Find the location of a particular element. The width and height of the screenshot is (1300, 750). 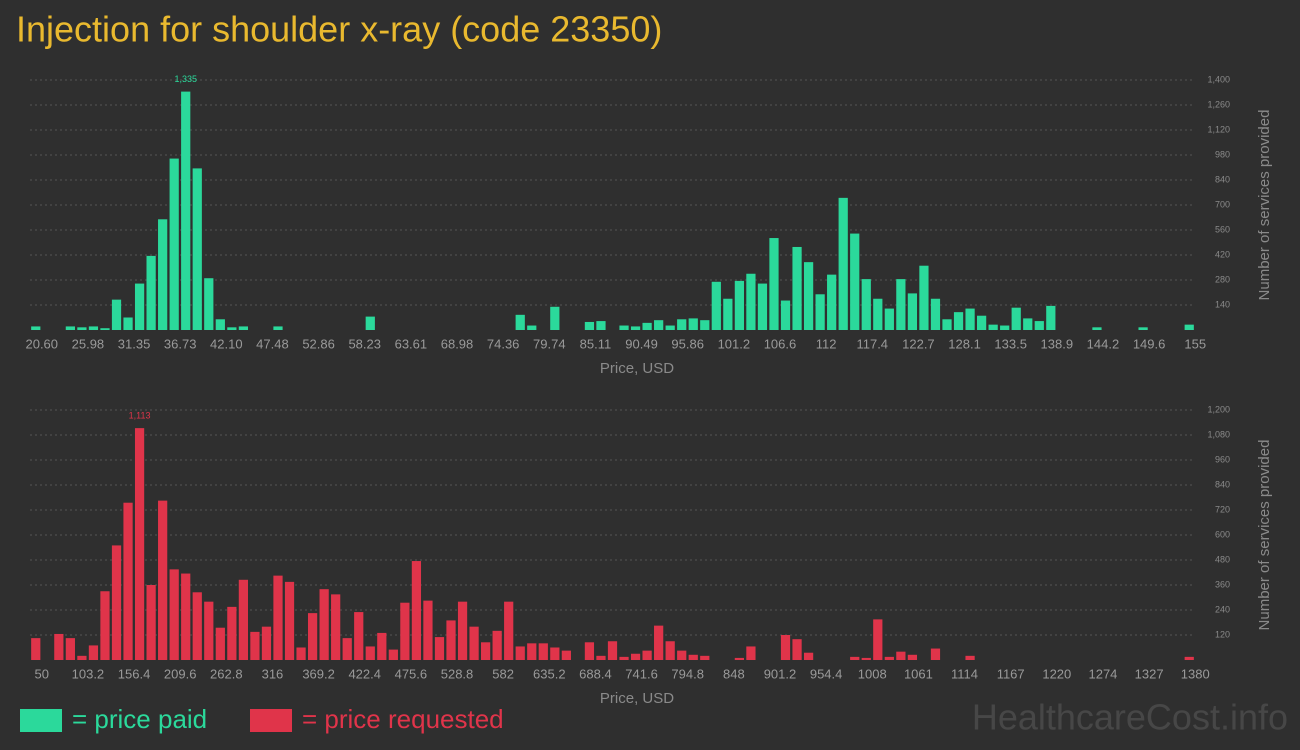

x-tick-label: 741.6 is located at coordinates (641, 673).